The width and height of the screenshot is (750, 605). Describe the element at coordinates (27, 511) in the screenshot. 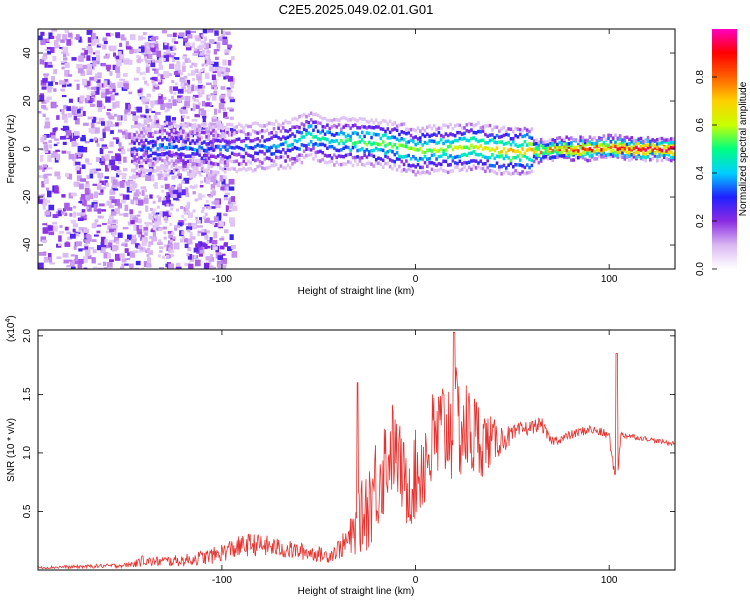

I see `y-tick-label: 0.5` at that location.